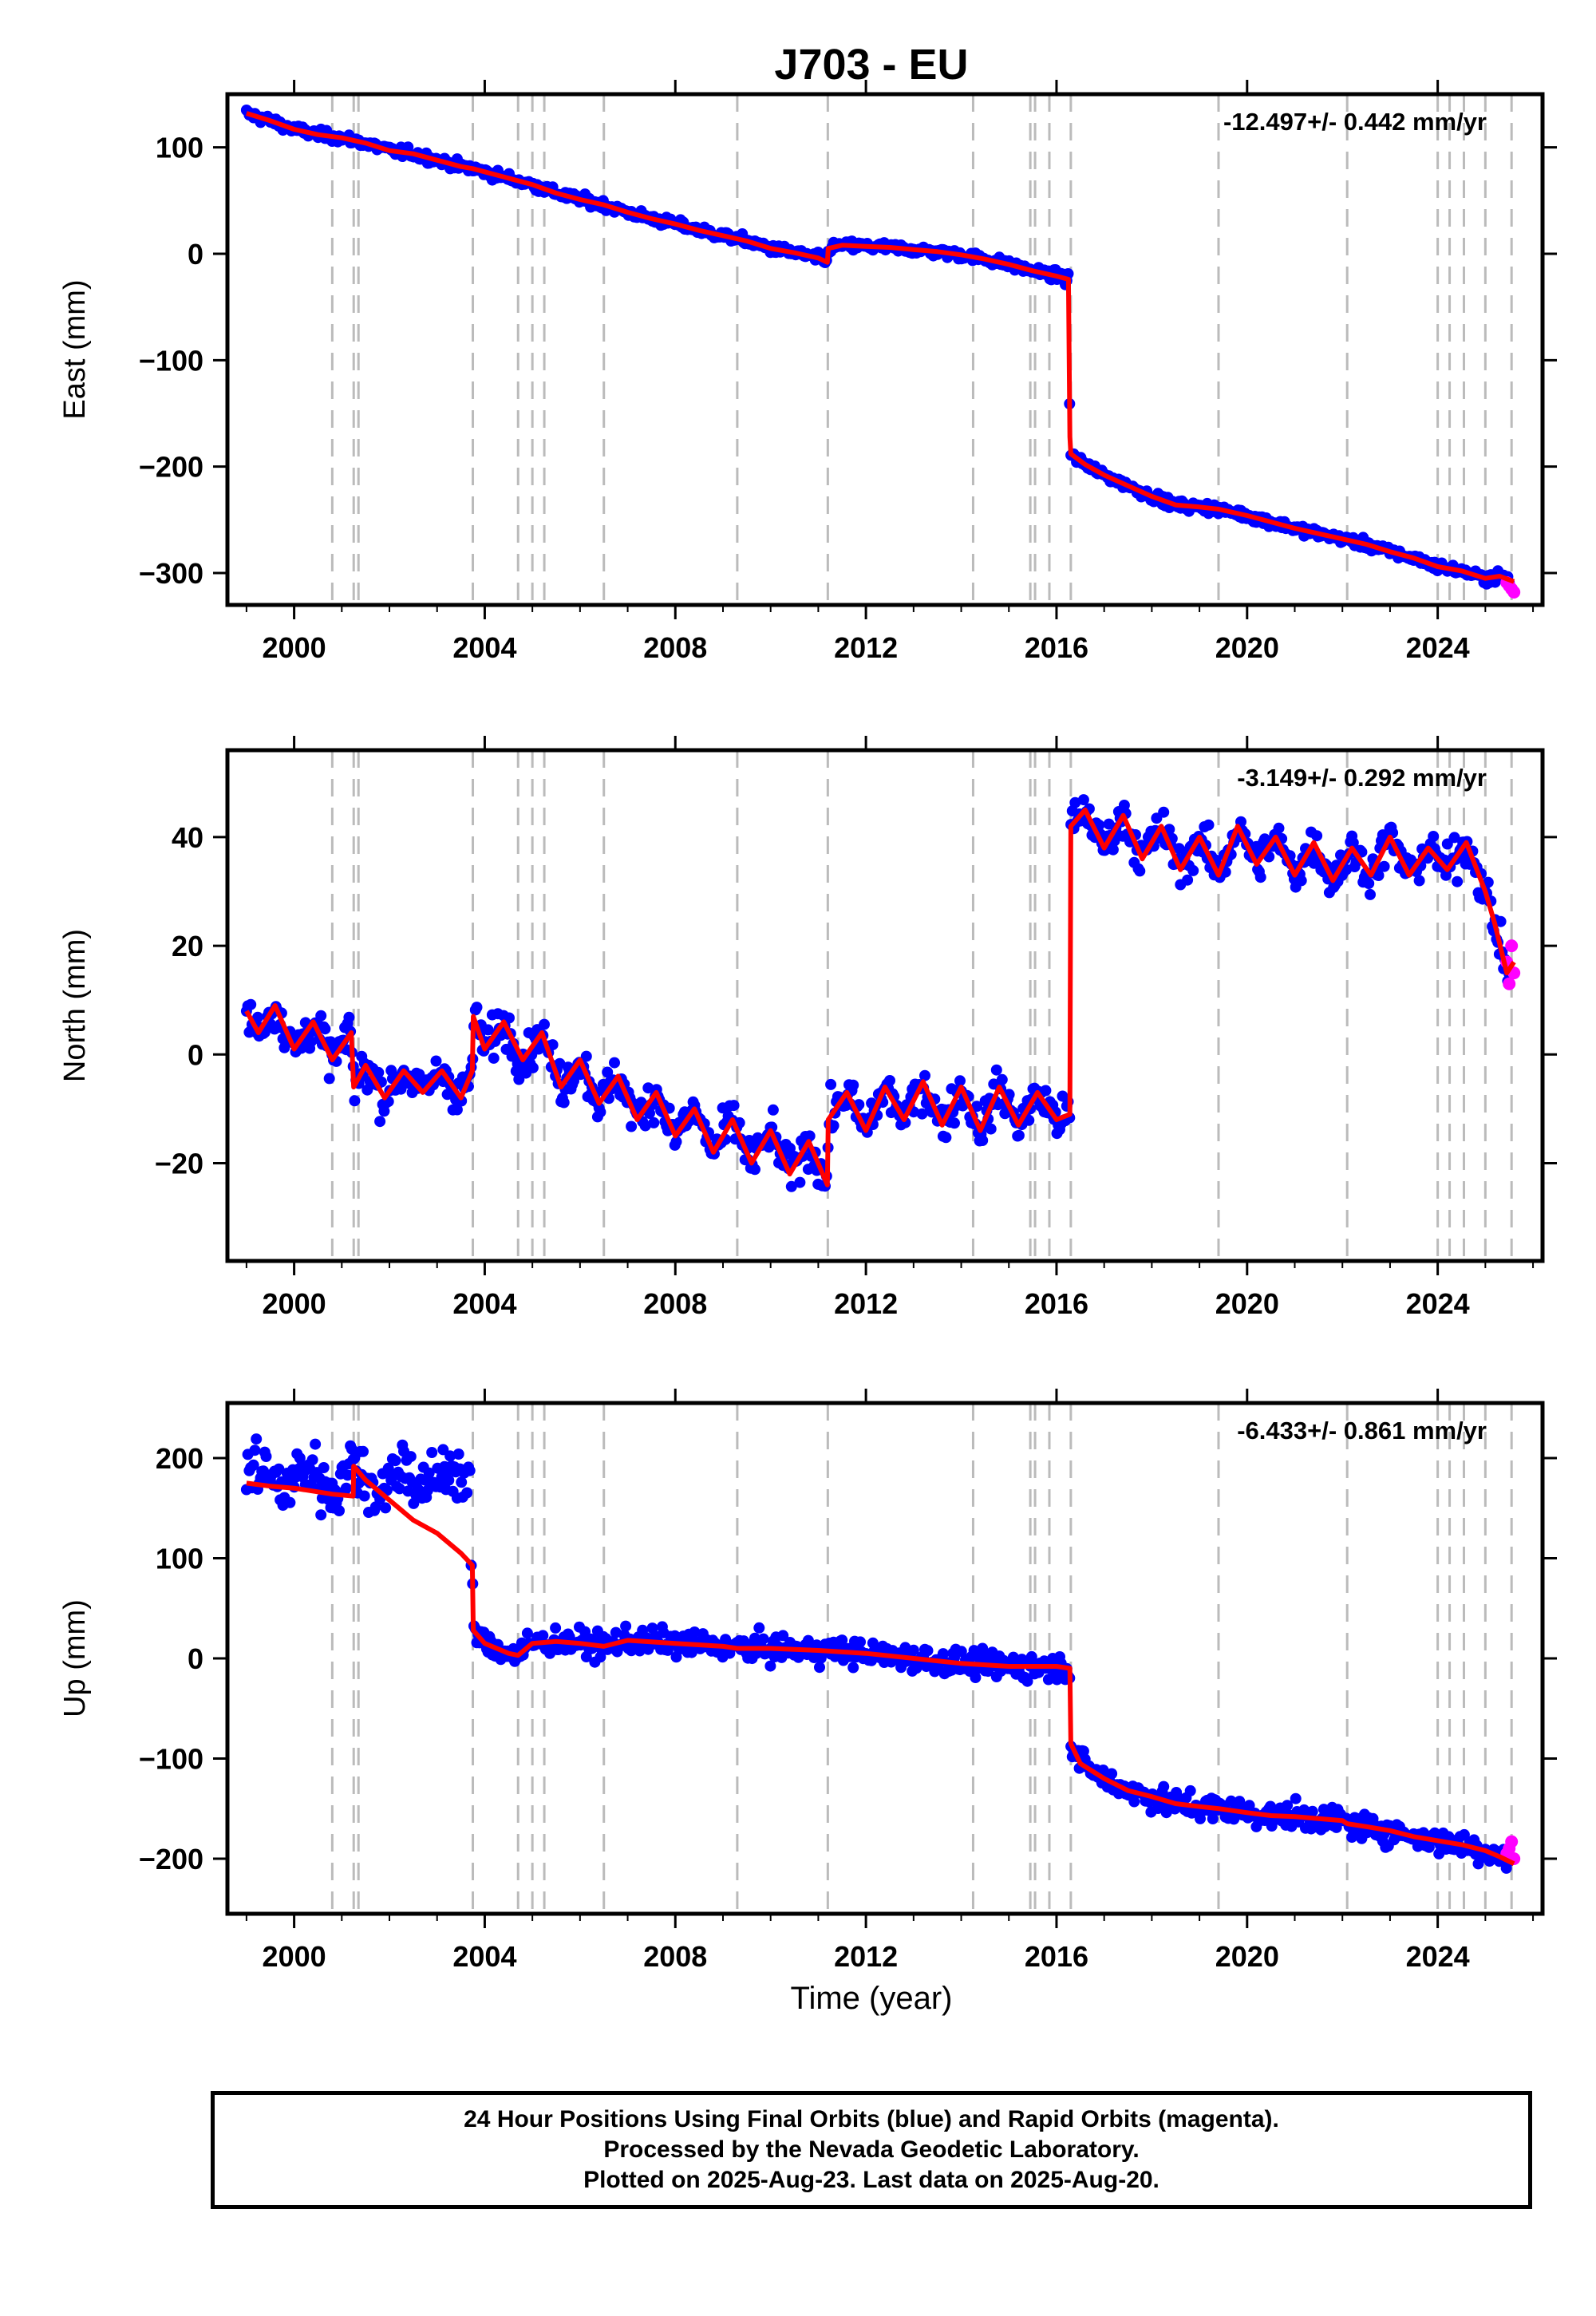 This screenshot has width=1596, height=2316. Describe the element at coordinates (1438, 647) in the screenshot. I see `x-tick-label: 2024` at that location.